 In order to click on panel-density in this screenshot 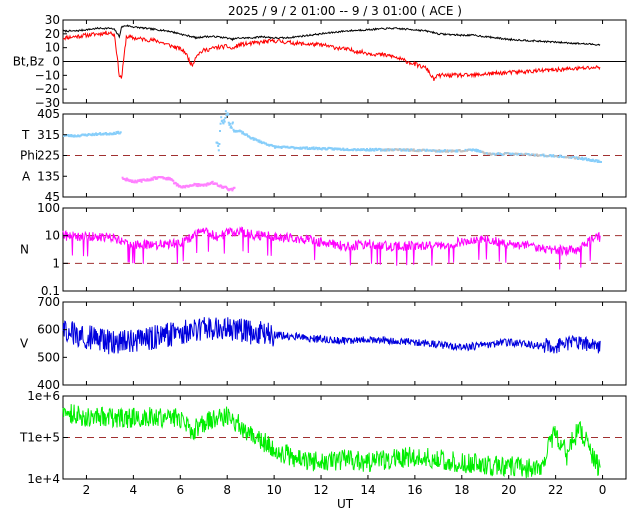, I will do `click(344, 249)`.